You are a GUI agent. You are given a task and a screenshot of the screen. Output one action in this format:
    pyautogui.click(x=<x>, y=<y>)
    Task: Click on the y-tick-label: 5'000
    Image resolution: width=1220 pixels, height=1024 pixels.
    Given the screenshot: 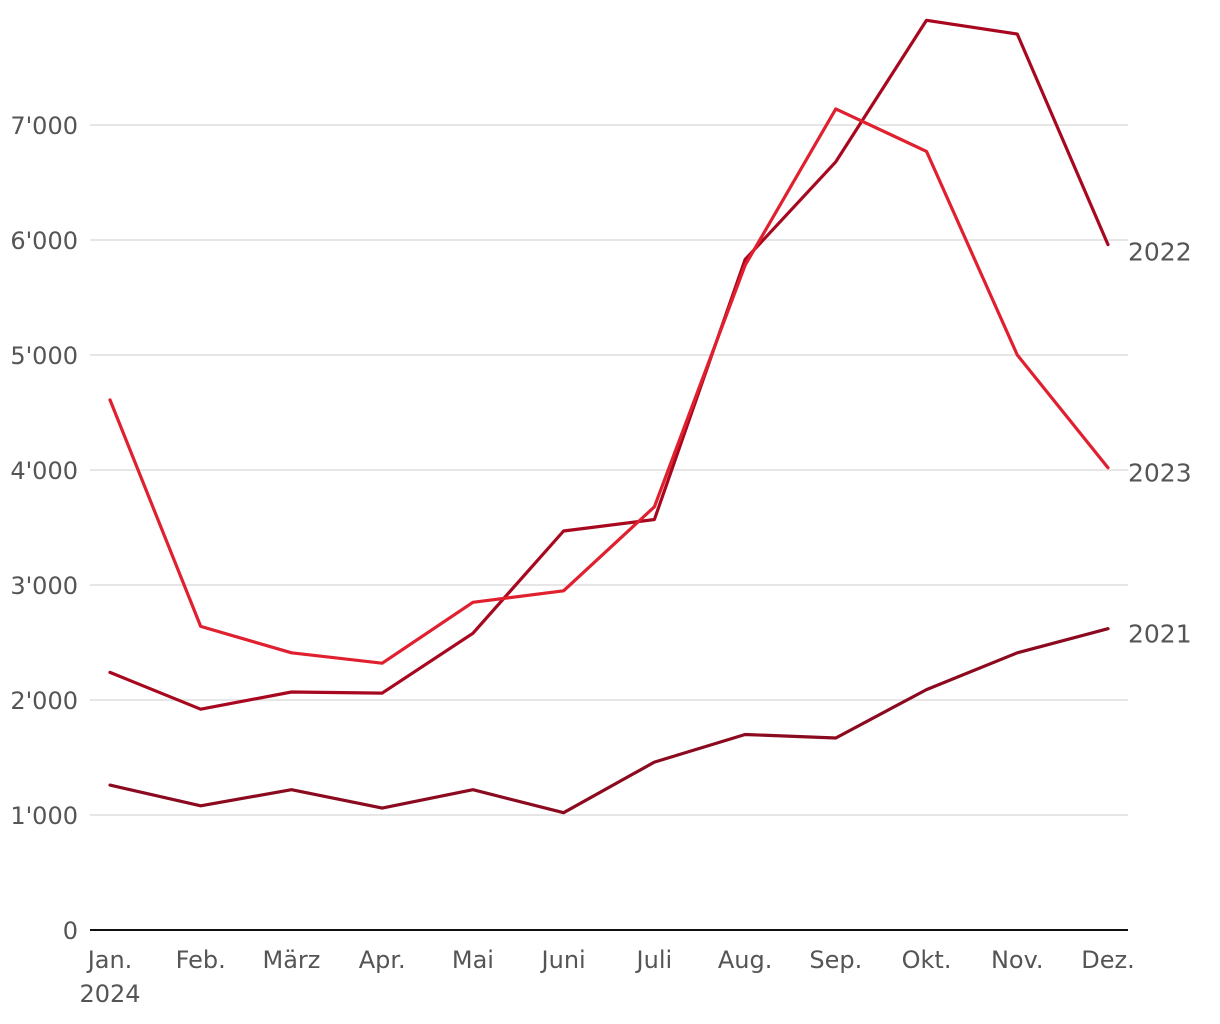 What is the action you would take?
    pyautogui.click(x=44, y=356)
    